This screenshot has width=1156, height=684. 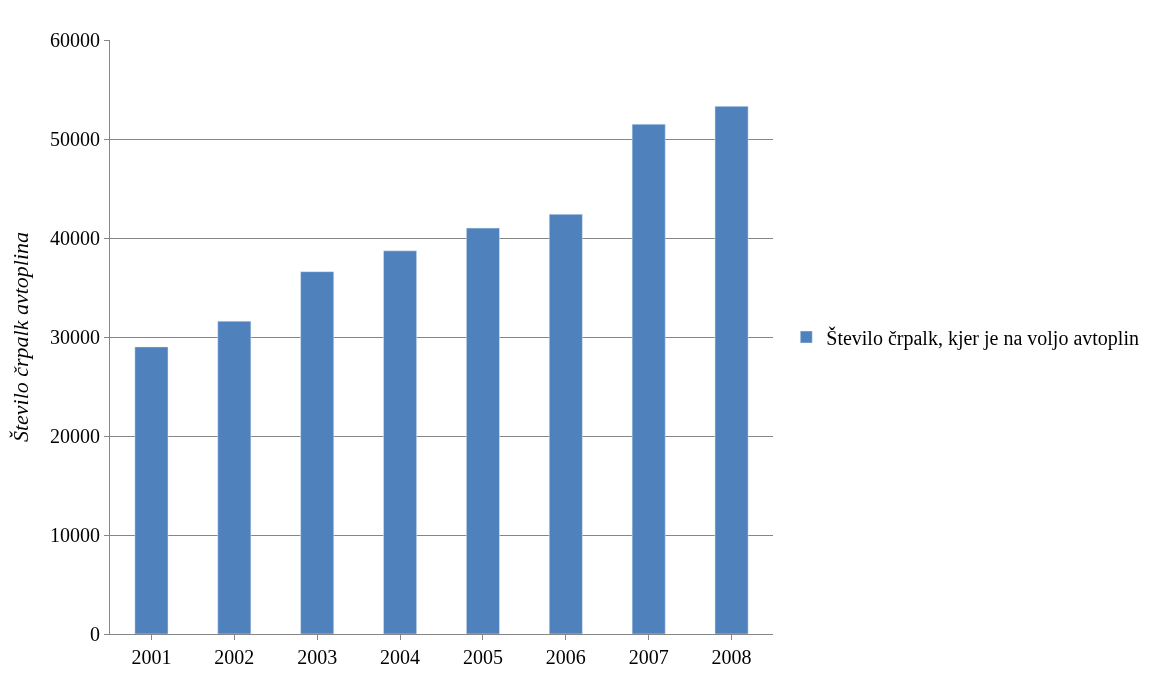 What do you see at coordinates (75, 436) in the screenshot?
I see `y-tick-label: 20000` at bounding box center [75, 436].